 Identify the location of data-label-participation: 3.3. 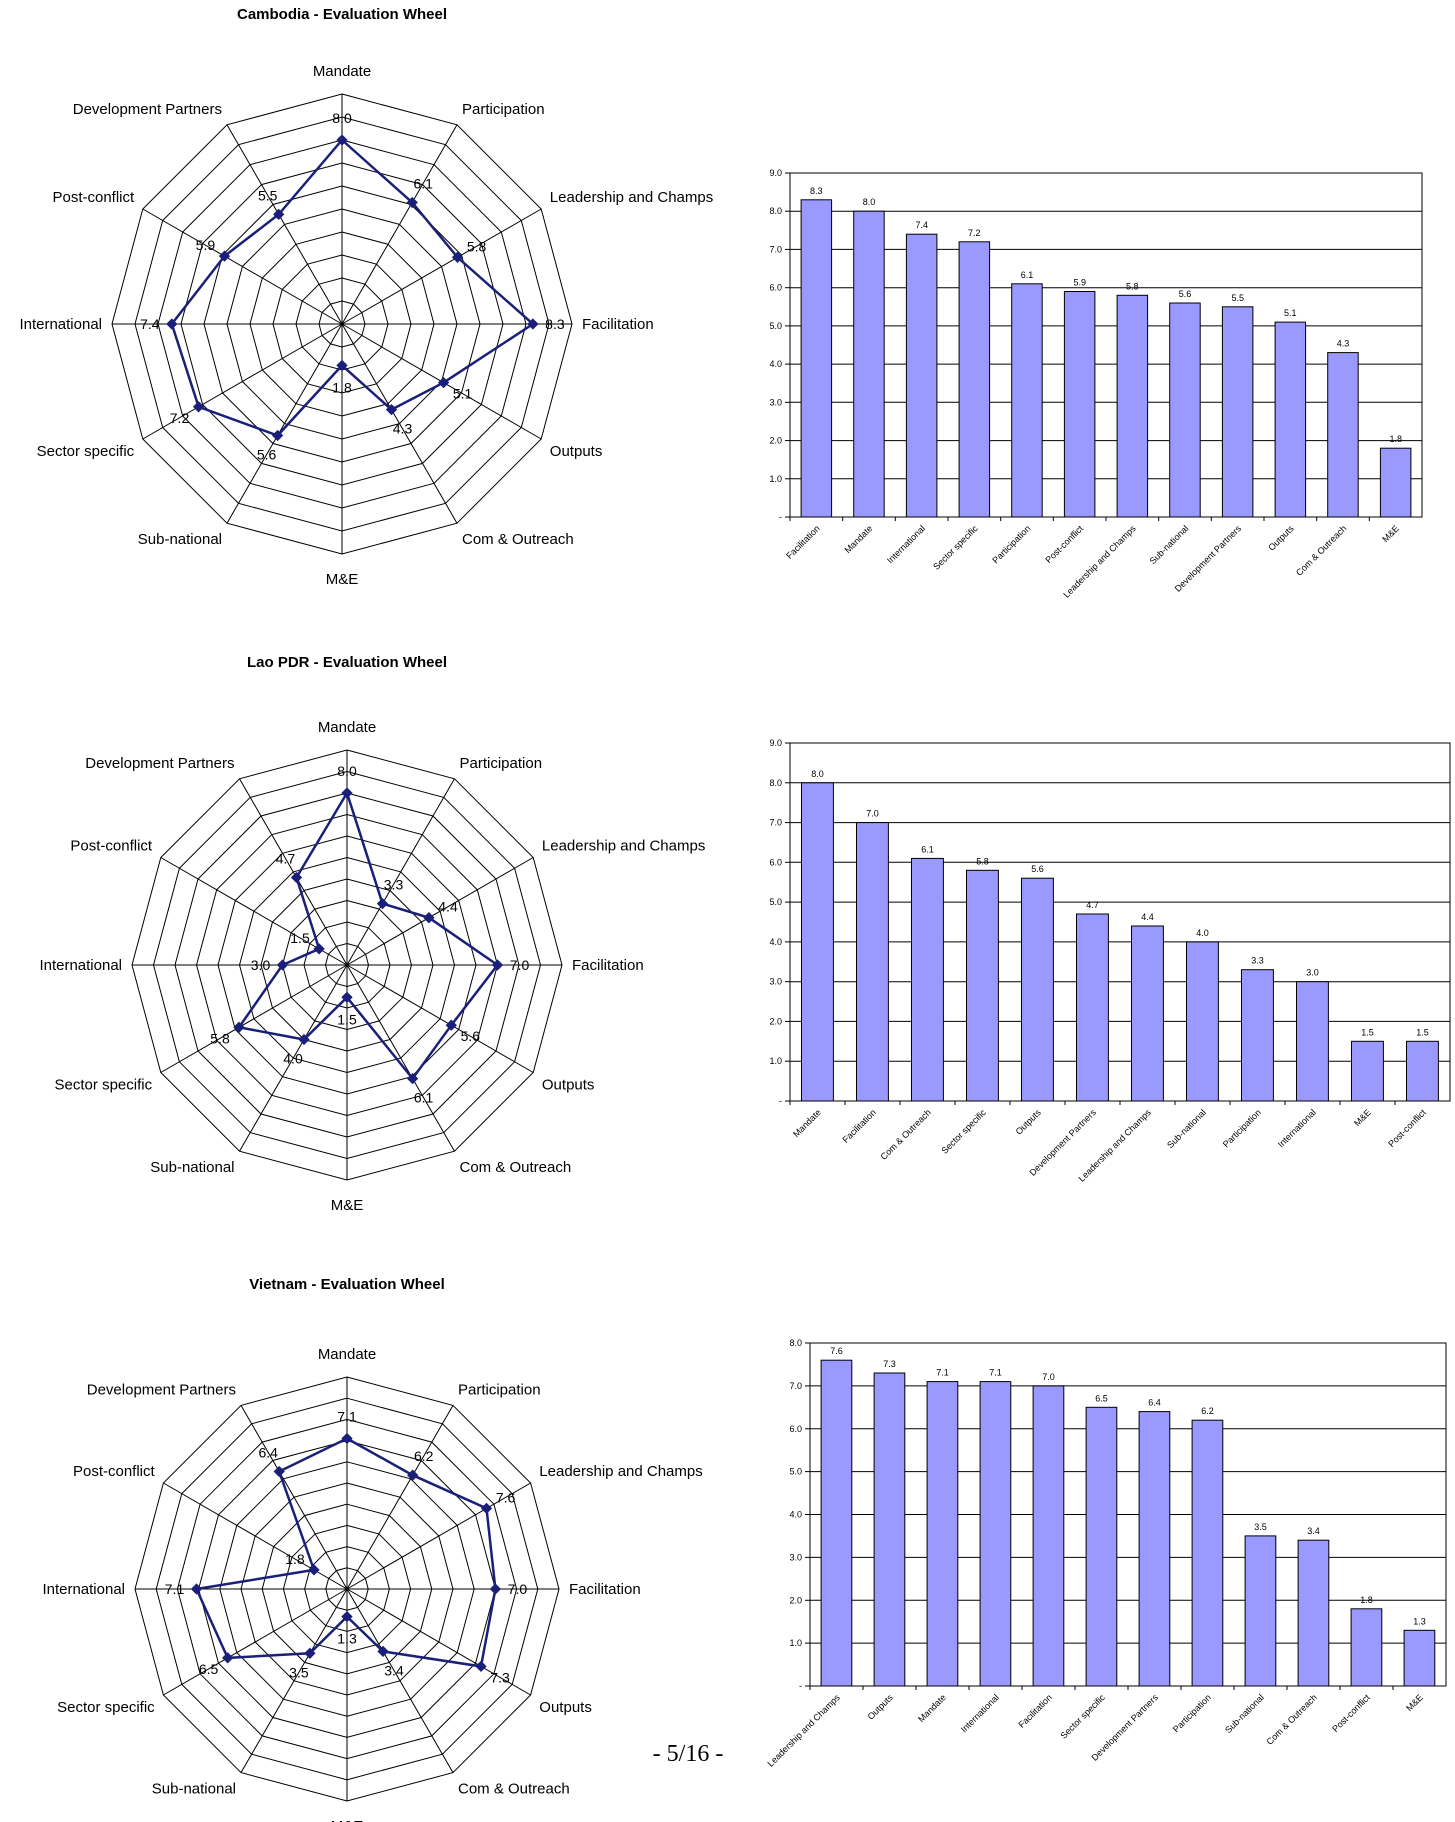
(1257, 961).